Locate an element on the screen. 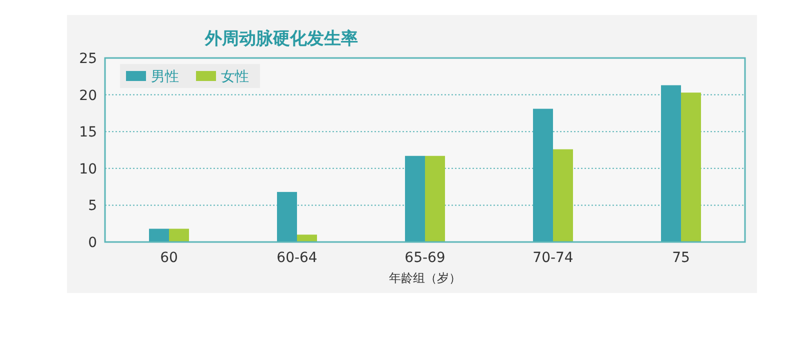 The width and height of the screenshot is (800, 340). x-tick-label: 60-64 is located at coordinates (297, 258).